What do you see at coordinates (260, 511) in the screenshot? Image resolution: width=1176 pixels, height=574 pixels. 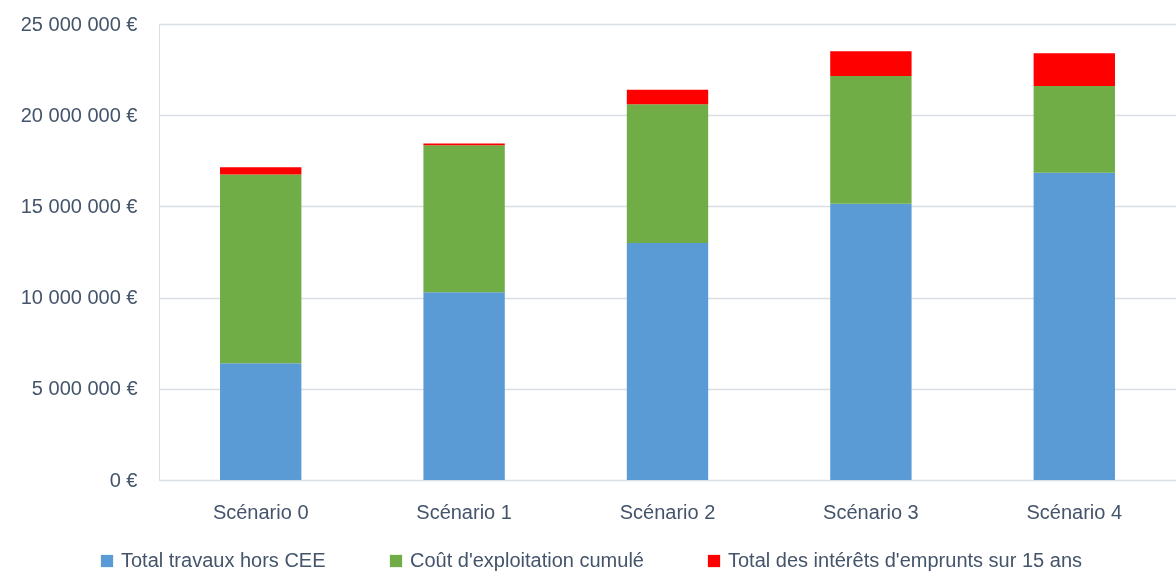 I see `x-tick-label: Scénario 0` at bounding box center [260, 511].